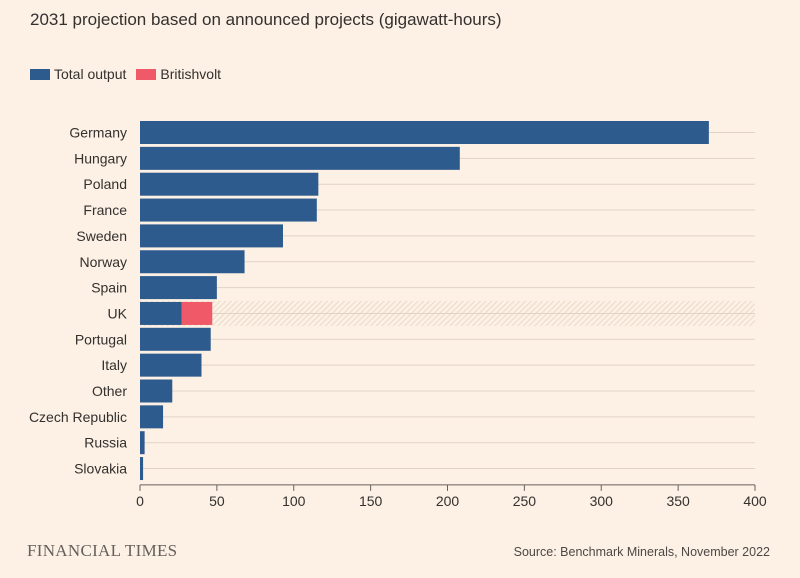 The height and width of the screenshot is (578, 800). What do you see at coordinates (101, 236) in the screenshot?
I see `category-label-sweden: Sweden` at bounding box center [101, 236].